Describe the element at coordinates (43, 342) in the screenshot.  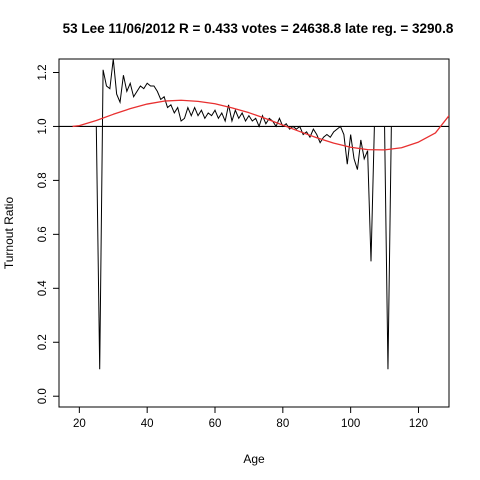
I see `y-tick-label: 0.2` at that location.